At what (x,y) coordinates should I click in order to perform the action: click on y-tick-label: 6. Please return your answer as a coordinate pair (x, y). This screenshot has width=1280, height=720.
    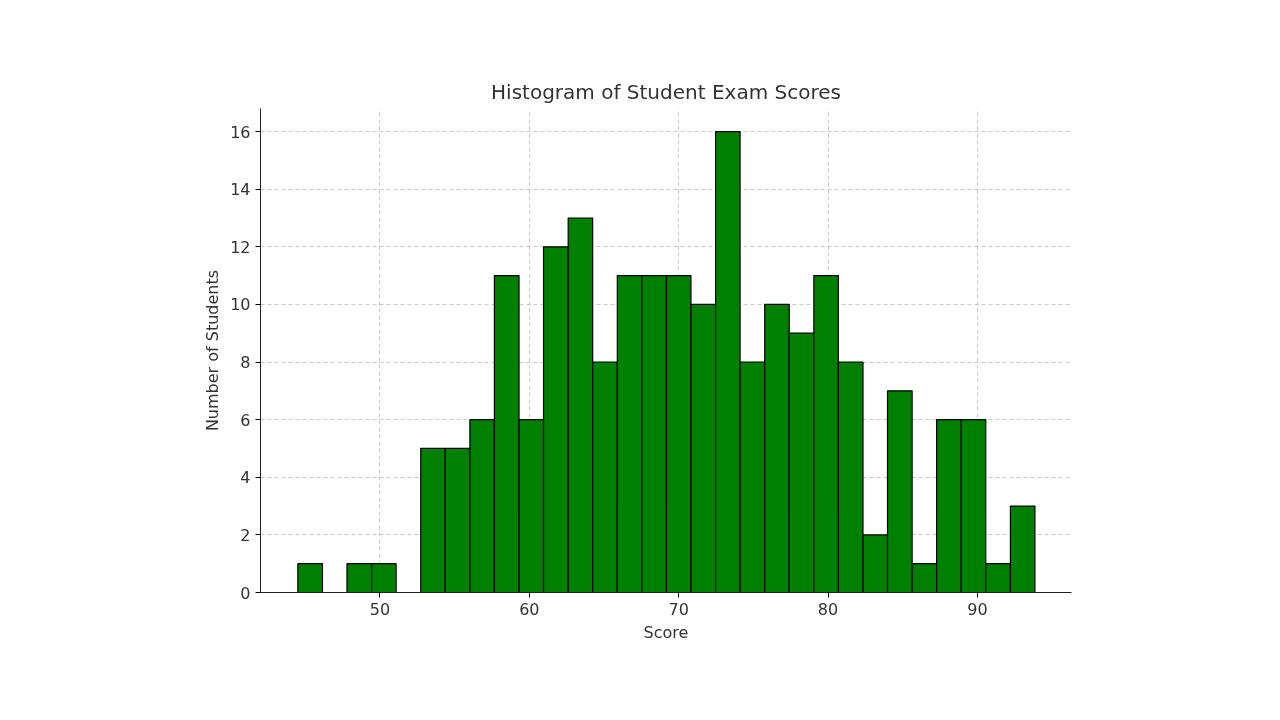
    Looking at the image, I should click on (245, 420).